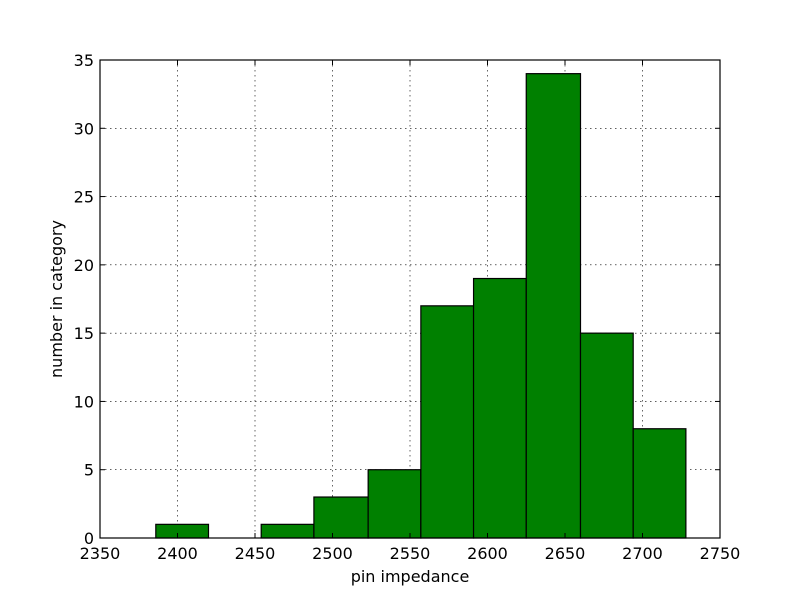  What do you see at coordinates (255, 553) in the screenshot?
I see `x-tick-label: 2450` at bounding box center [255, 553].